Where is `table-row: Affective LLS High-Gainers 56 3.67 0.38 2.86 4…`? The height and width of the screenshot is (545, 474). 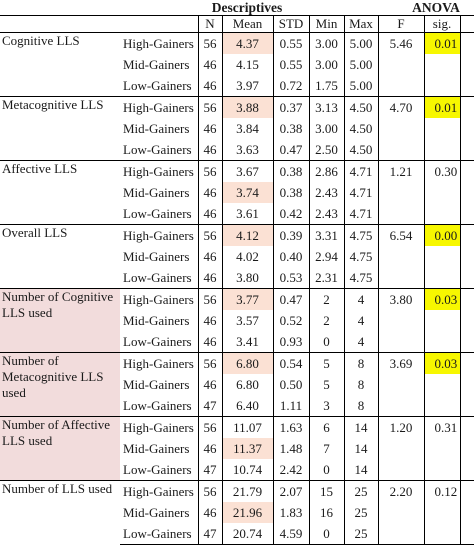
table-row: Affective LLS High-Gainers 56 3.67 0.38 2.86 4… is located at coordinates (237, 192).